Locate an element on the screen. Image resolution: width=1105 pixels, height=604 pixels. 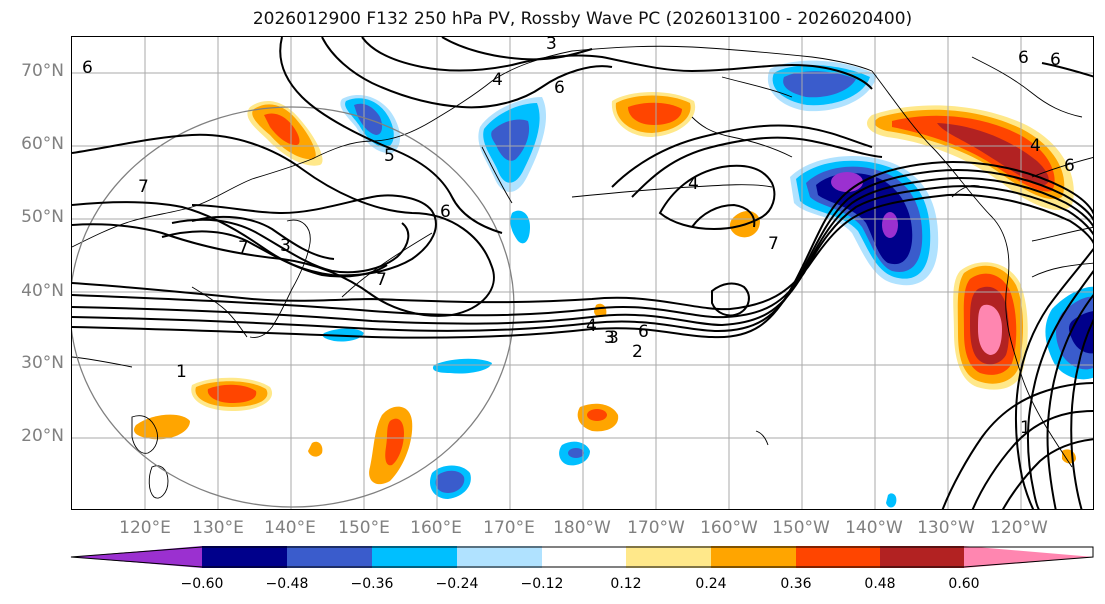
negative-anomaly-kamchatka is located at coordinates (512, 144).